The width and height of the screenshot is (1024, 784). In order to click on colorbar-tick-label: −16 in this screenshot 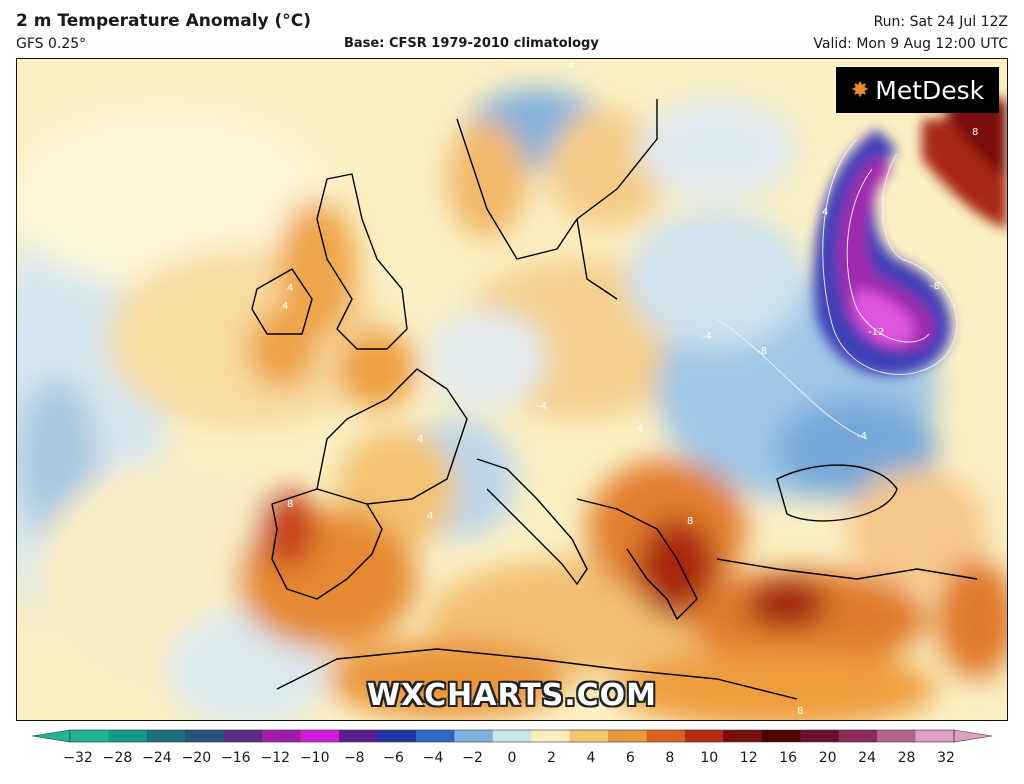, I will do `click(236, 758)`.